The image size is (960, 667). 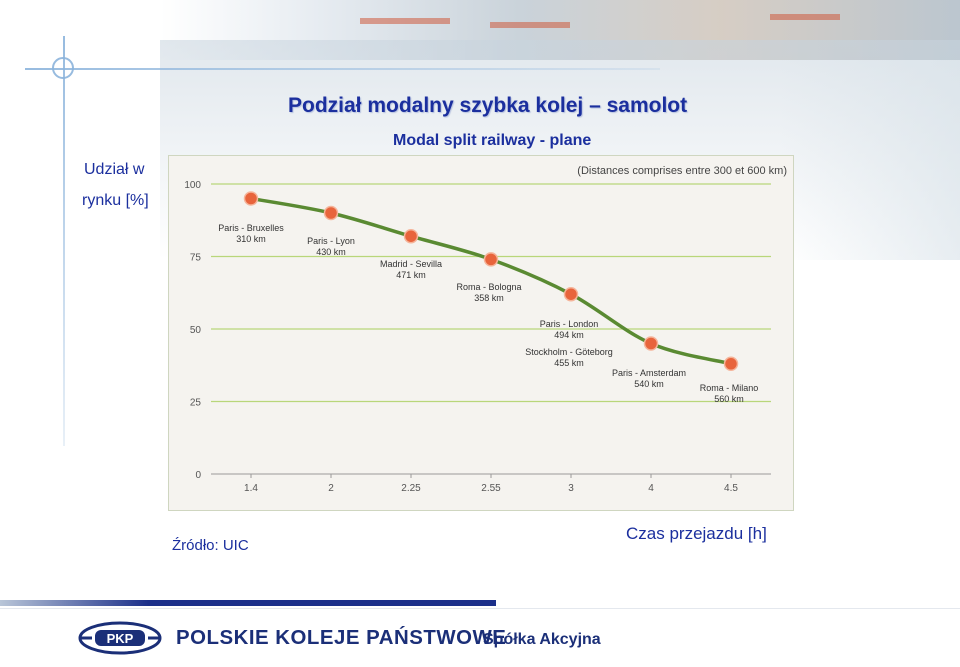 What do you see at coordinates (196, 403) in the screenshot?
I see `y-tick-label: 25` at bounding box center [196, 403].